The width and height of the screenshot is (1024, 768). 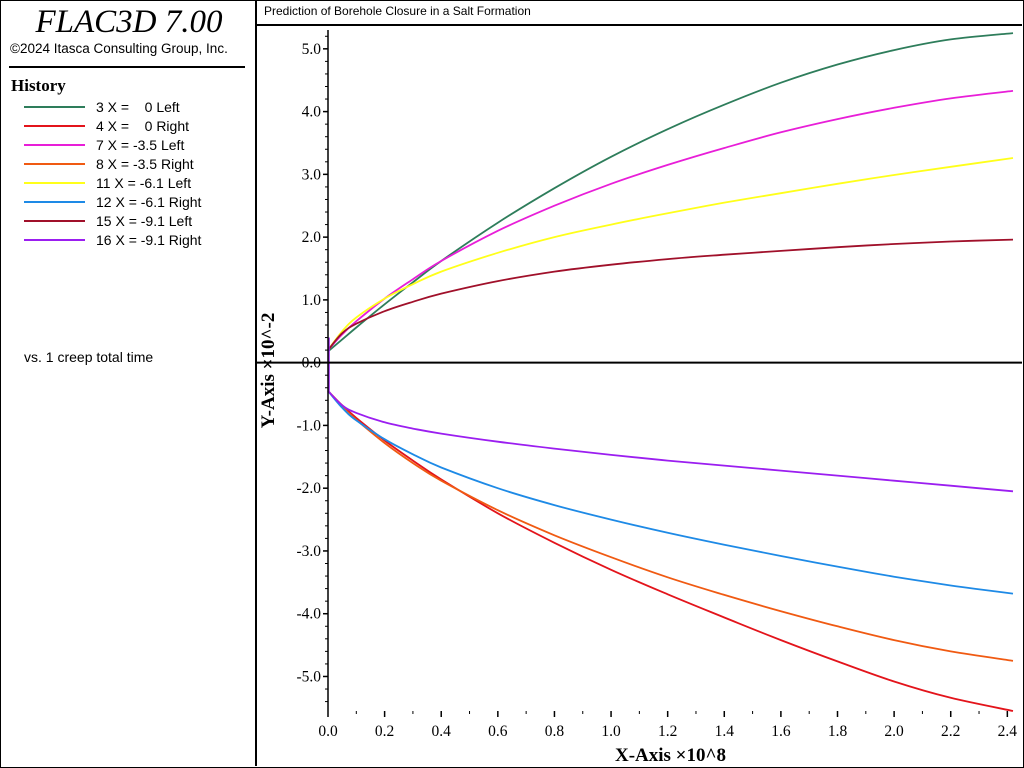 I want to click on legend-label: 12 X = -6.1 Right, so click(x=149, y=202).